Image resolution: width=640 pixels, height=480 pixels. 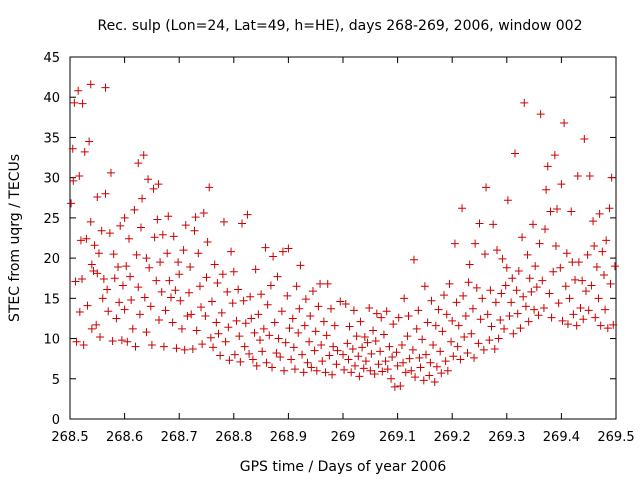 I want to click on y-tick-label: 20, so click(x=51, y=259).